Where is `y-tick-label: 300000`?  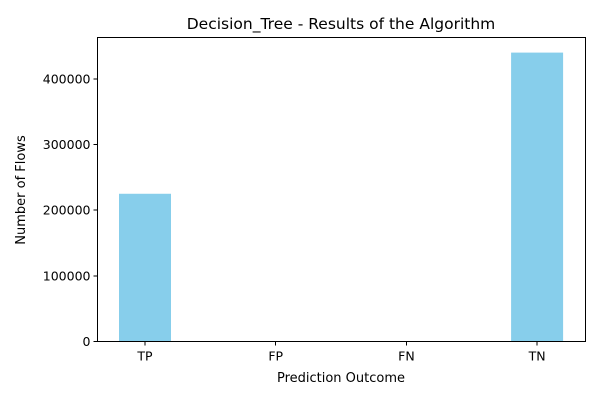 y-tick-label: 300000 is located at coordinates (67, 144).